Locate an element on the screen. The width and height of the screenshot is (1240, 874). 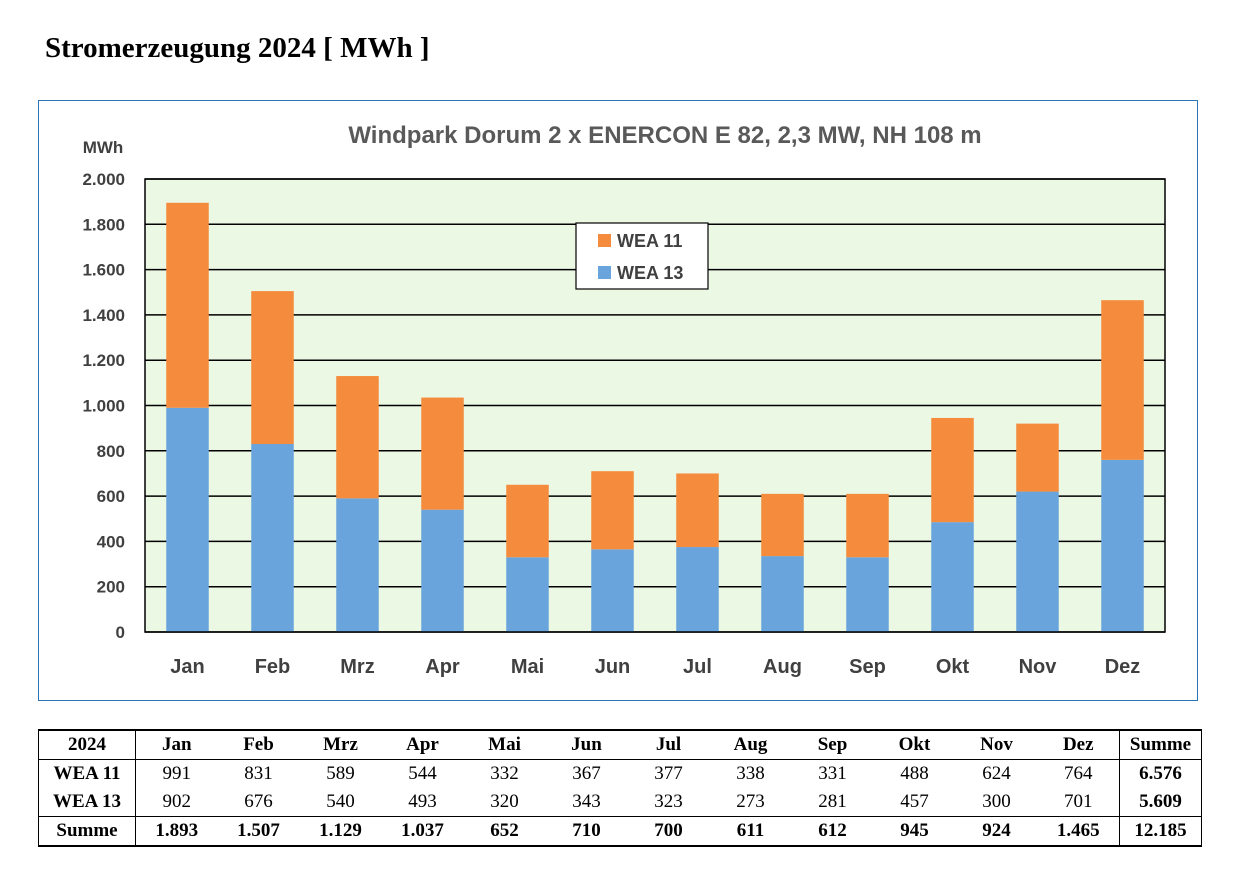
x-tick-label: Jul is located at coordinates (697, 667).